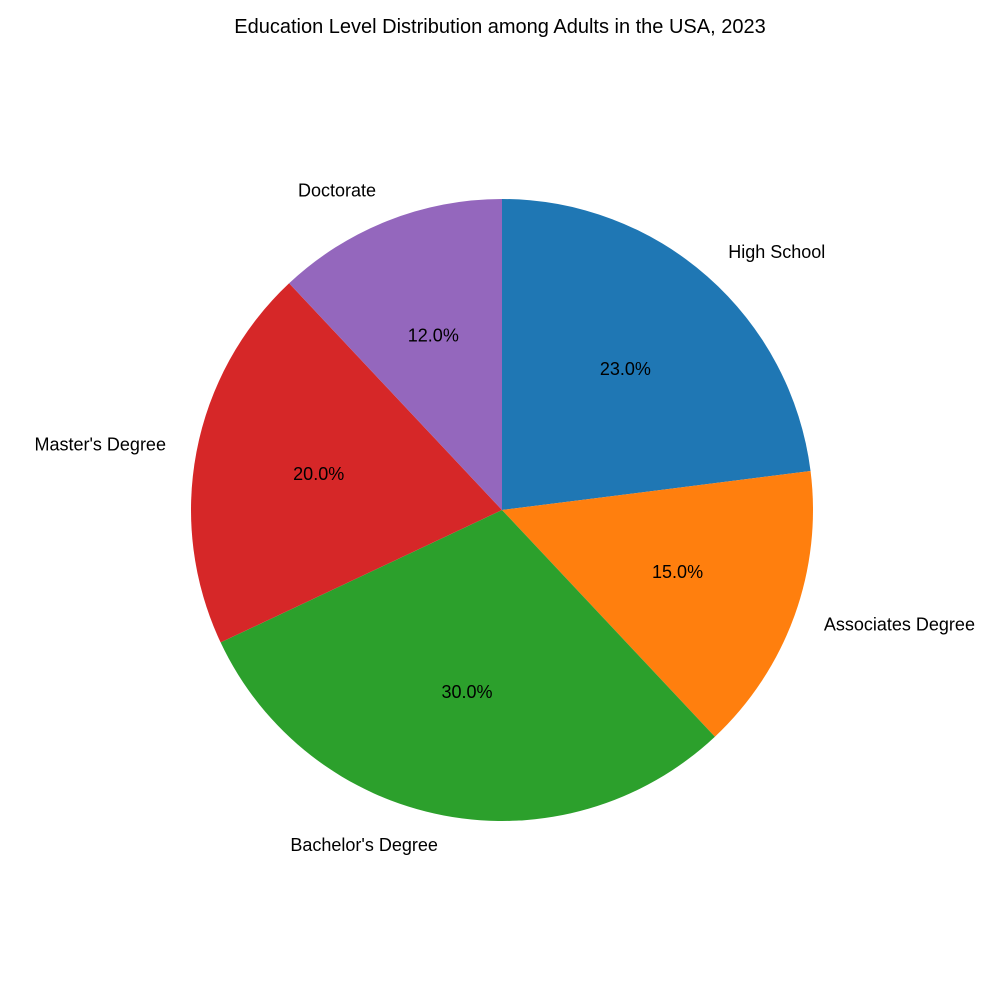 The width and height of the screenshot is (1000, 1000). Describe the element at coordinates (776, 252) in the screenshot. I see `slice-category-label: High School` at that location.